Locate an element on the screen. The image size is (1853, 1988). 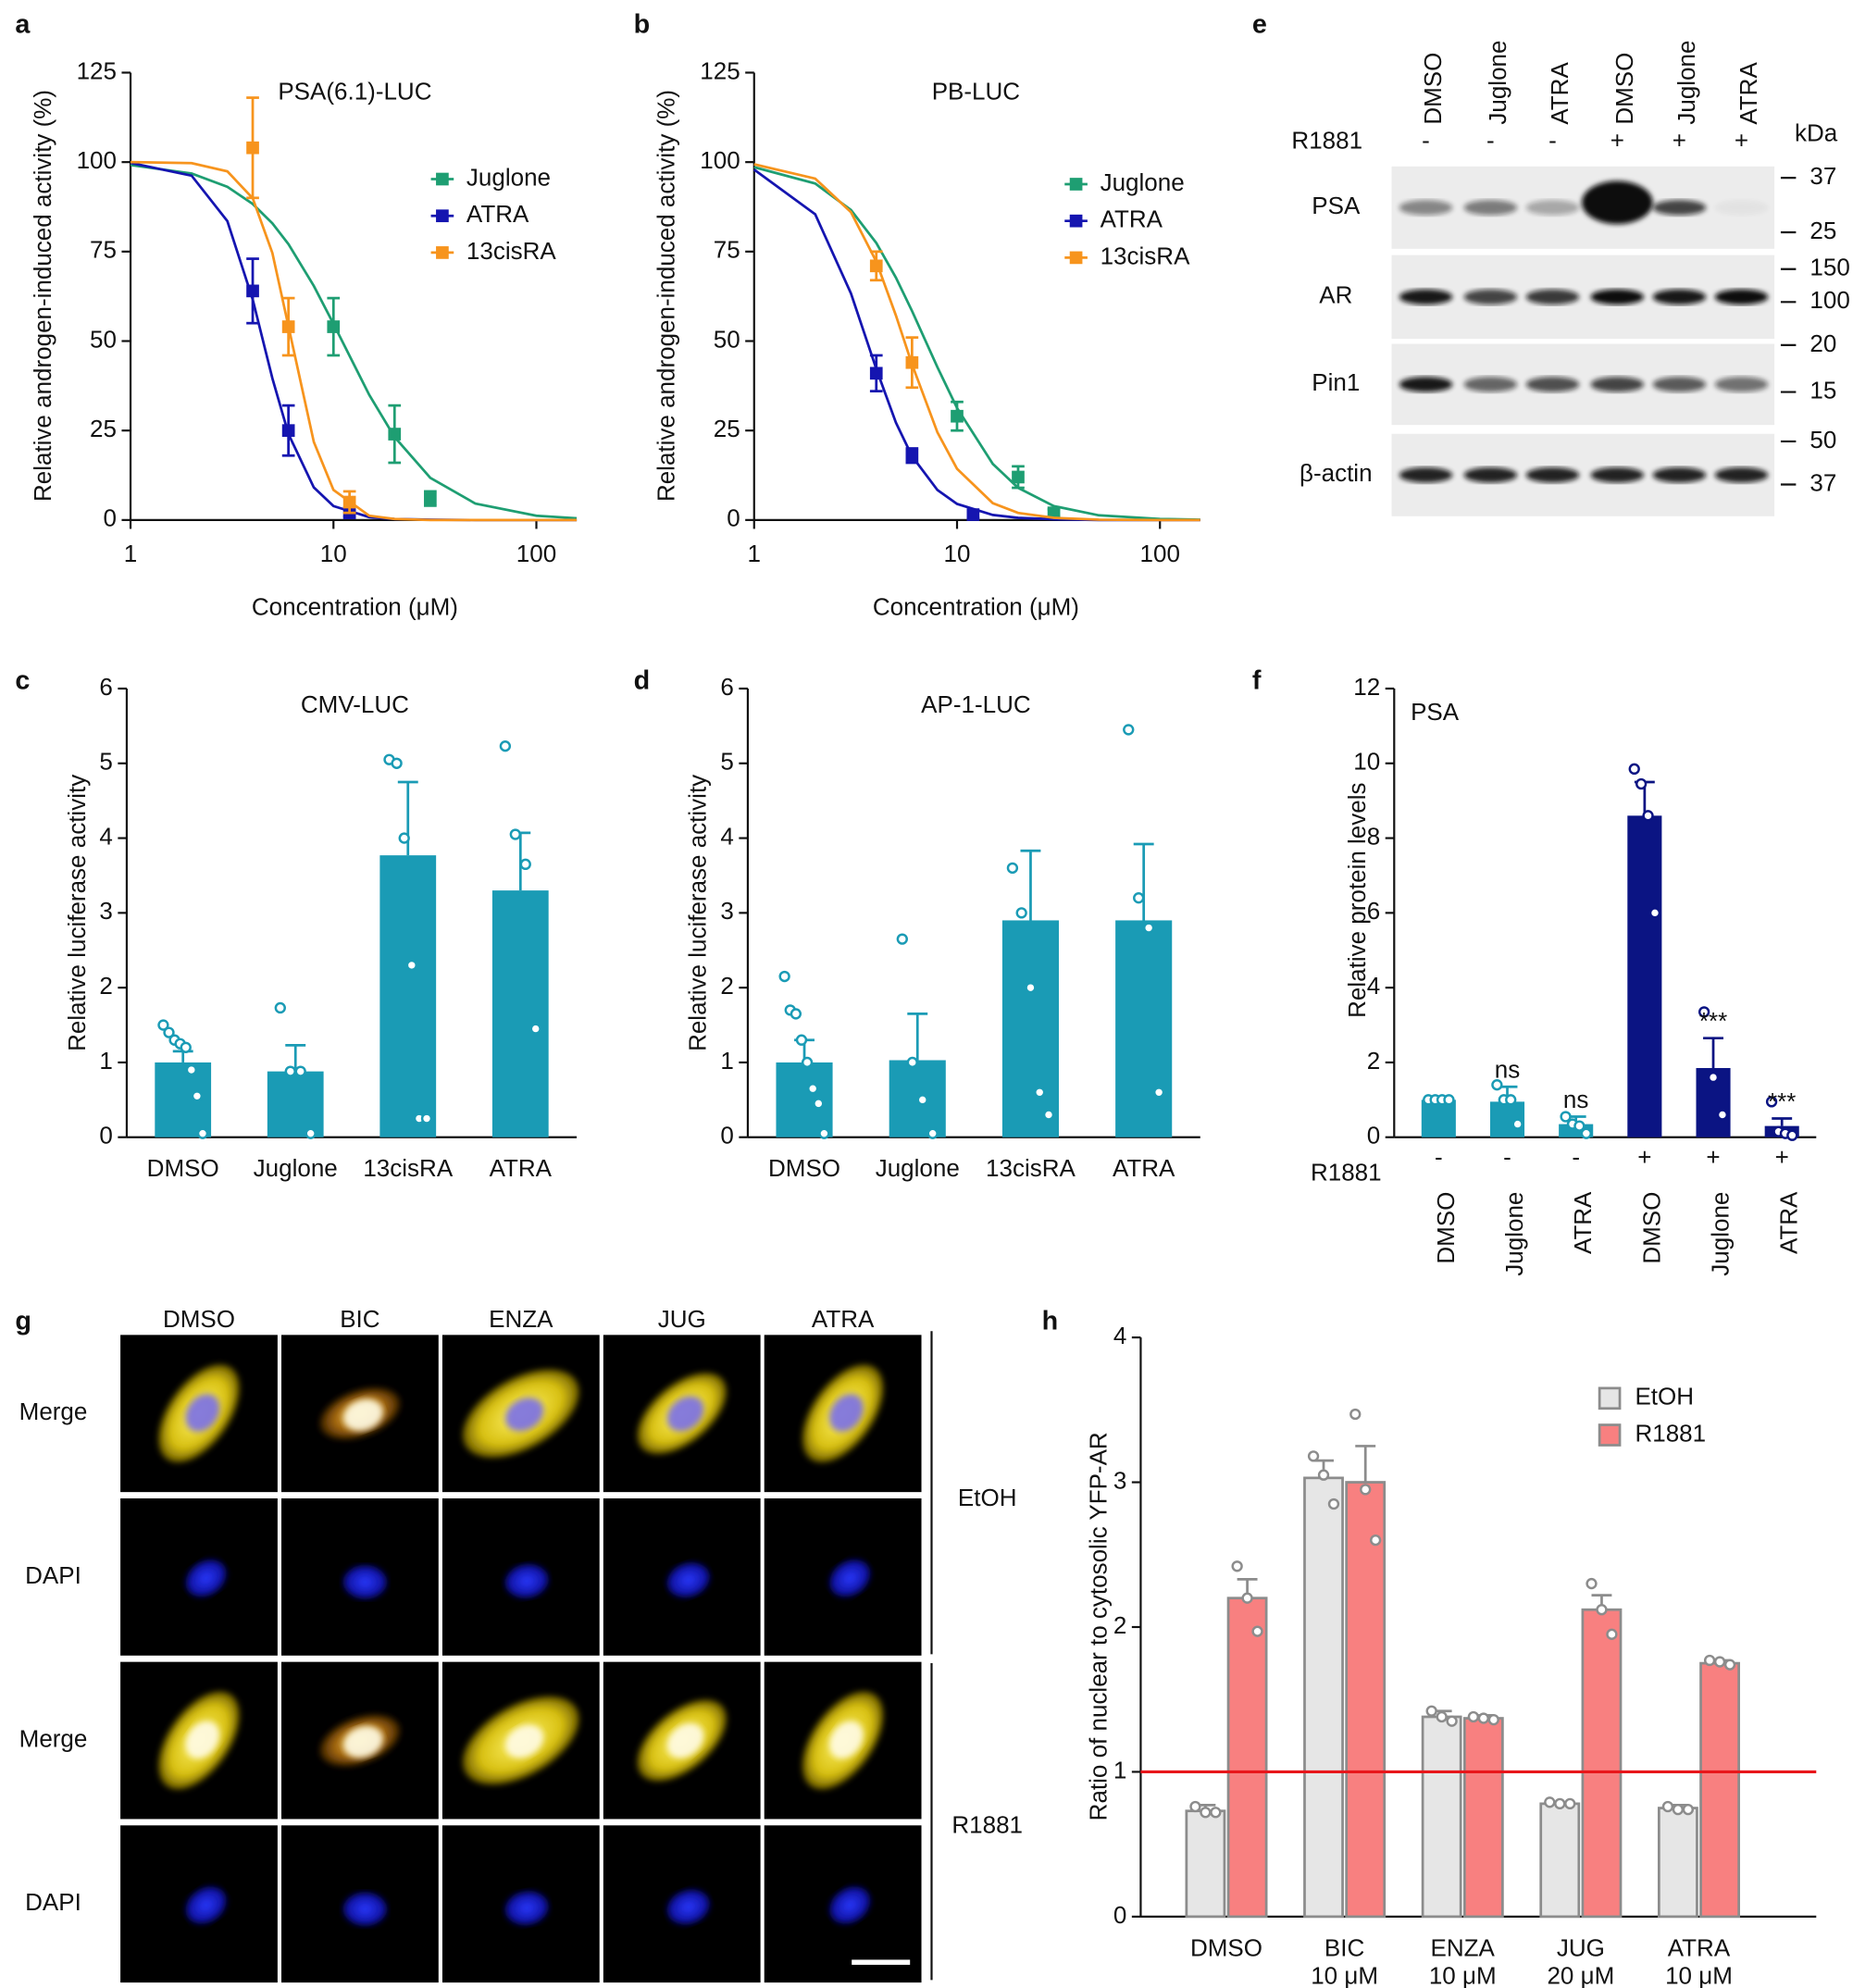
column-label: ENZA is located at coordinates (521, 1319).